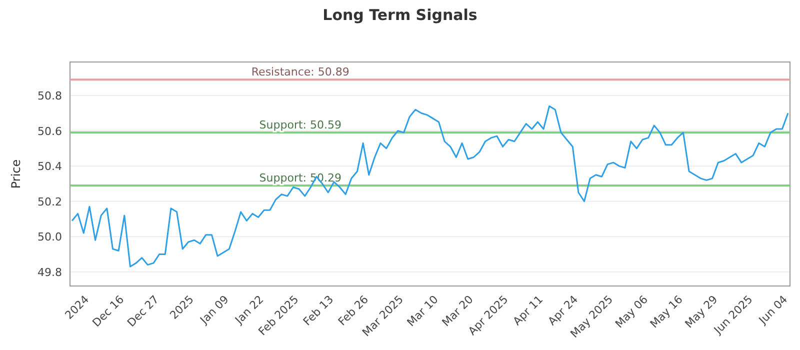 Image resolution: width=800 pixels, height=350 pixels. What do you see at coordinates (50, 237) in the screenshot?
I see `y-tick-label: 50.0` at bounding box center [50, 237].